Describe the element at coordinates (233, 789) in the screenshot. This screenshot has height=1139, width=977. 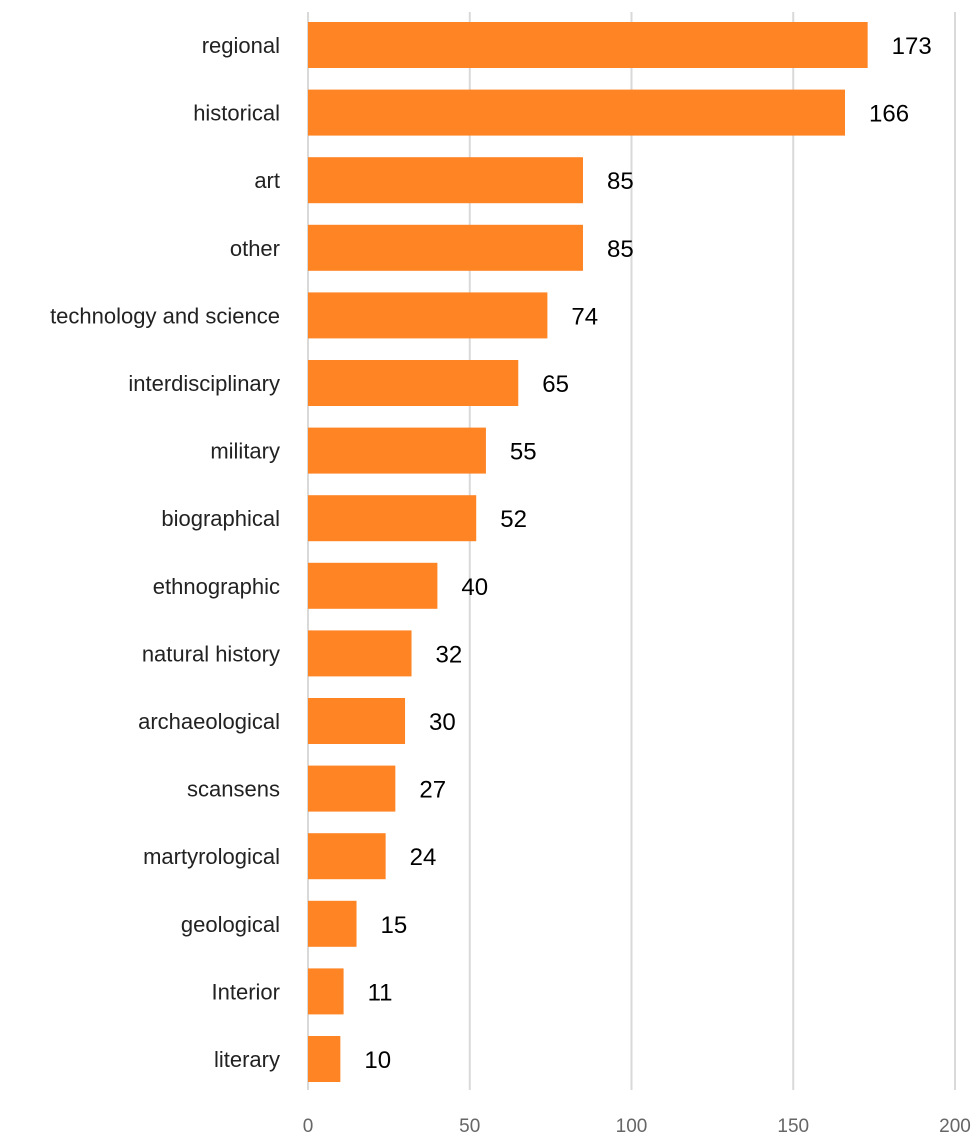
I see `category-label: scansens` at that location.